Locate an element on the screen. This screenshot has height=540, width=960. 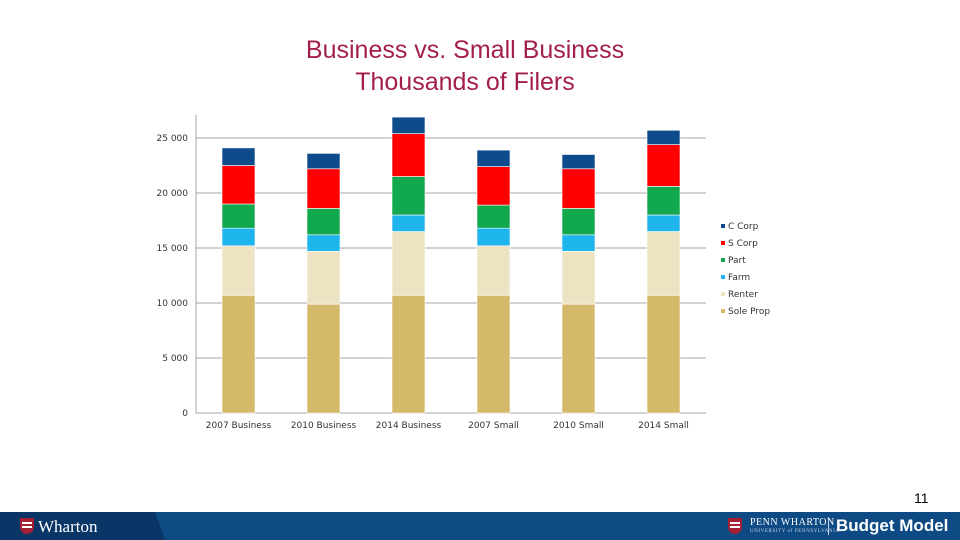
x-tick-label: 2010 Business is located at coordinates (324, 426).